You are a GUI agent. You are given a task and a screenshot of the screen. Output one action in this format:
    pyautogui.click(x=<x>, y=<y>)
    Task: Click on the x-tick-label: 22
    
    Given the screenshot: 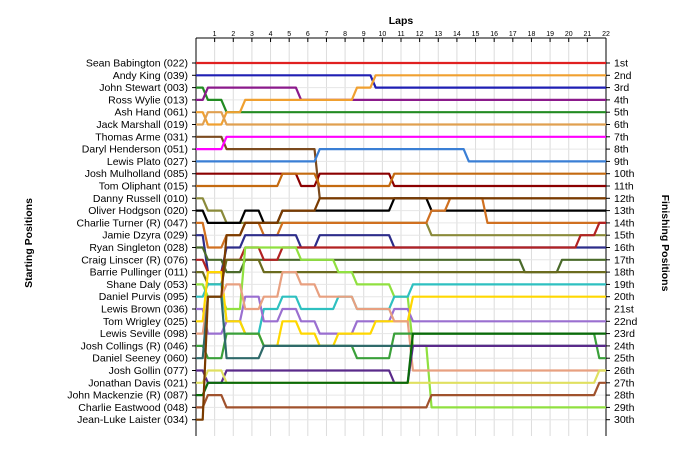 What is the action you would take?
    pyautogui.click(x=606, y=34)
    